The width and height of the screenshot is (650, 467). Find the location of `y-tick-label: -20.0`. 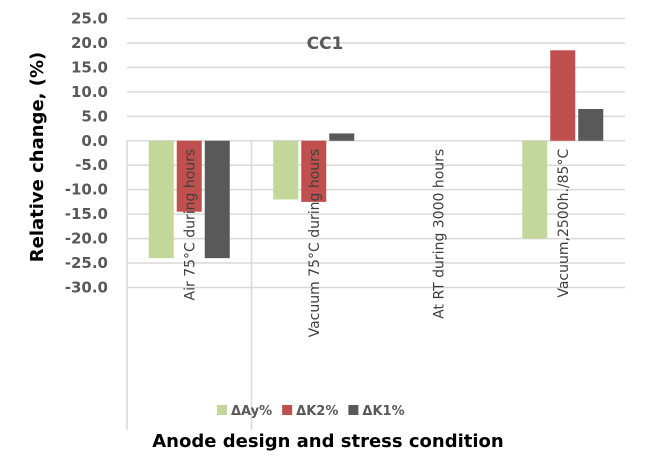

y-tick-label: -20.0 is located at coordinates (86, 239).